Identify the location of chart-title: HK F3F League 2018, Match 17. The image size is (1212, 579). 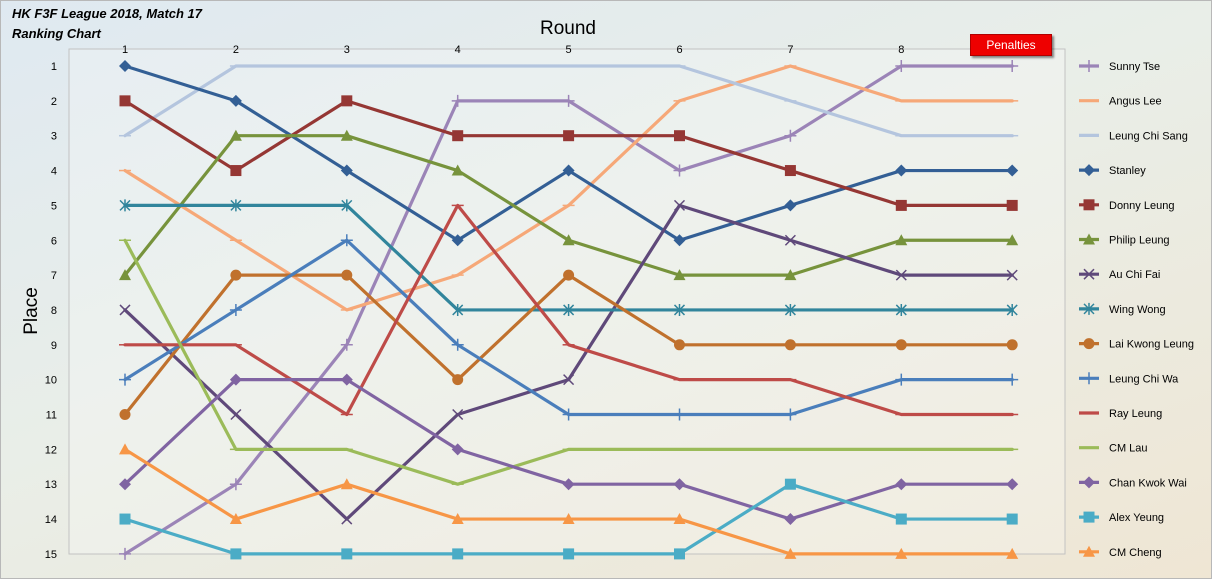
(107, 13).